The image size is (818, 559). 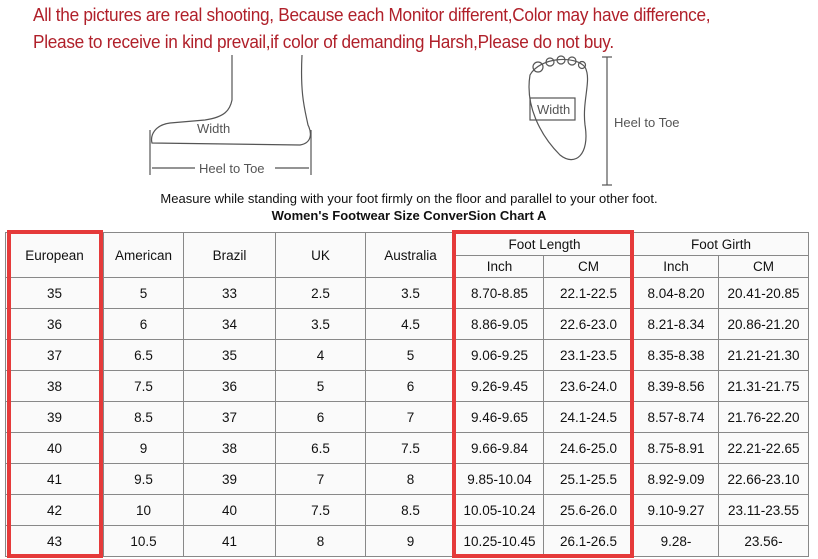 I want to click on cell-american: 5, so click(x=143, y=293).